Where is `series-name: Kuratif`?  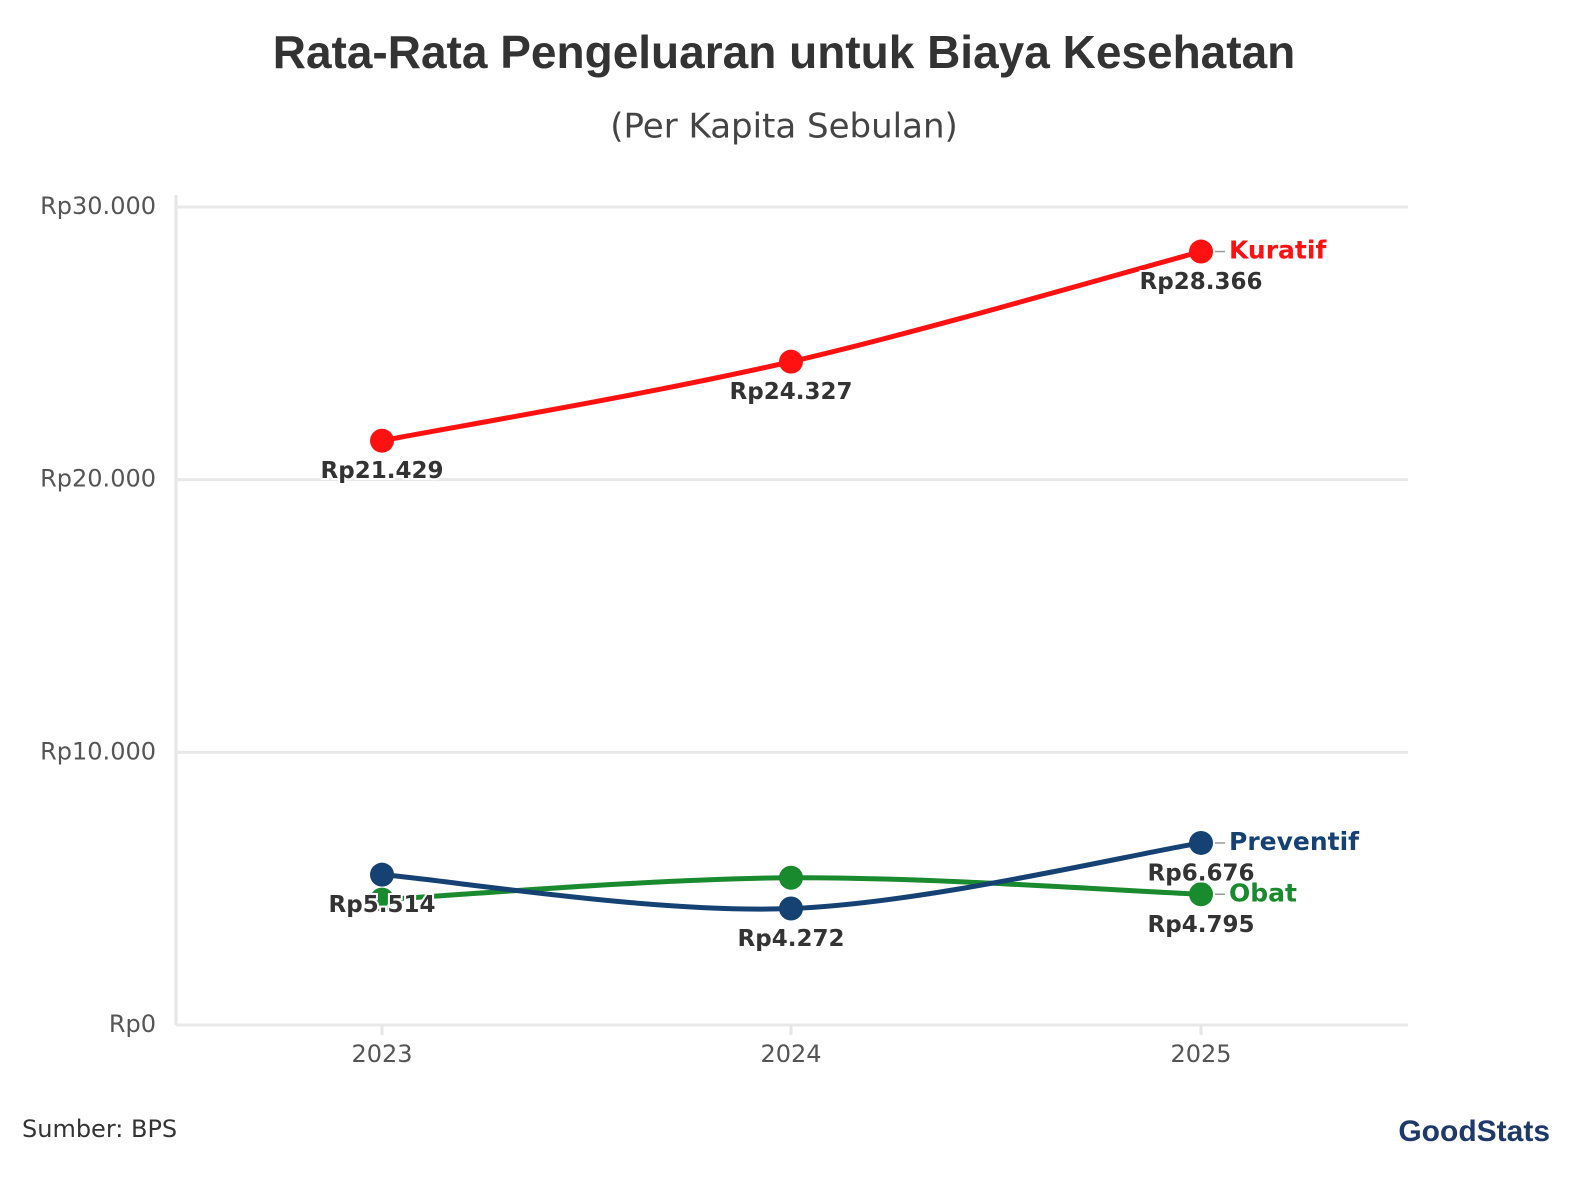 series-name: Kuratif is located at coordinates (1278, 250).